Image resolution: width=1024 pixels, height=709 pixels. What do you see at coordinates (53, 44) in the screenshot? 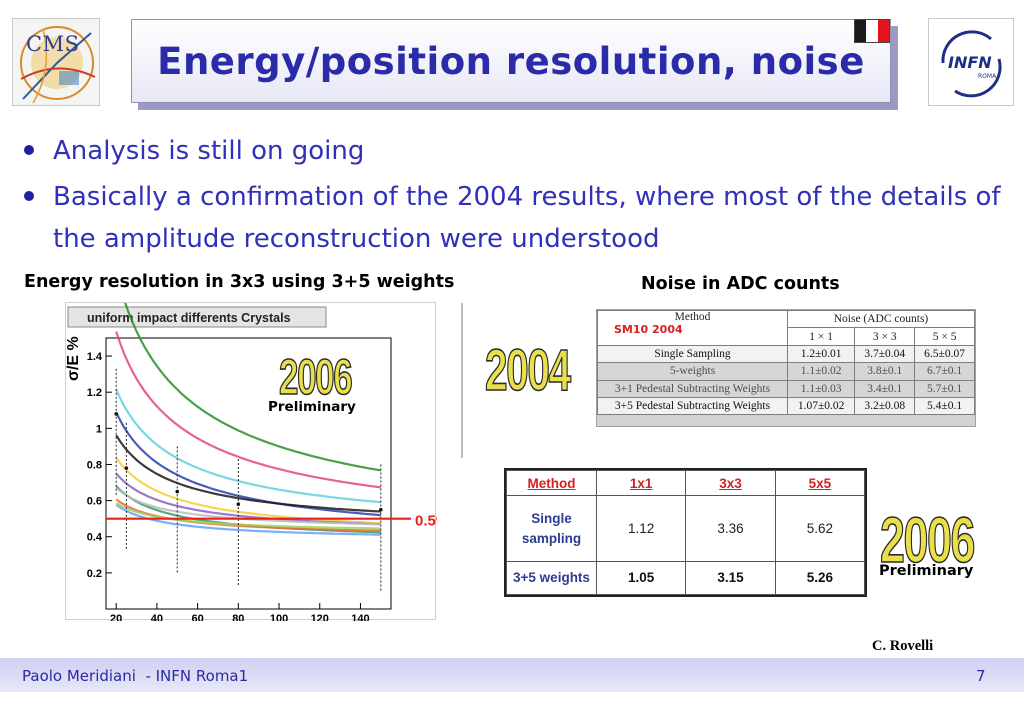
I see `cms-logo-text: CMS` at bounding box center [53, 44].